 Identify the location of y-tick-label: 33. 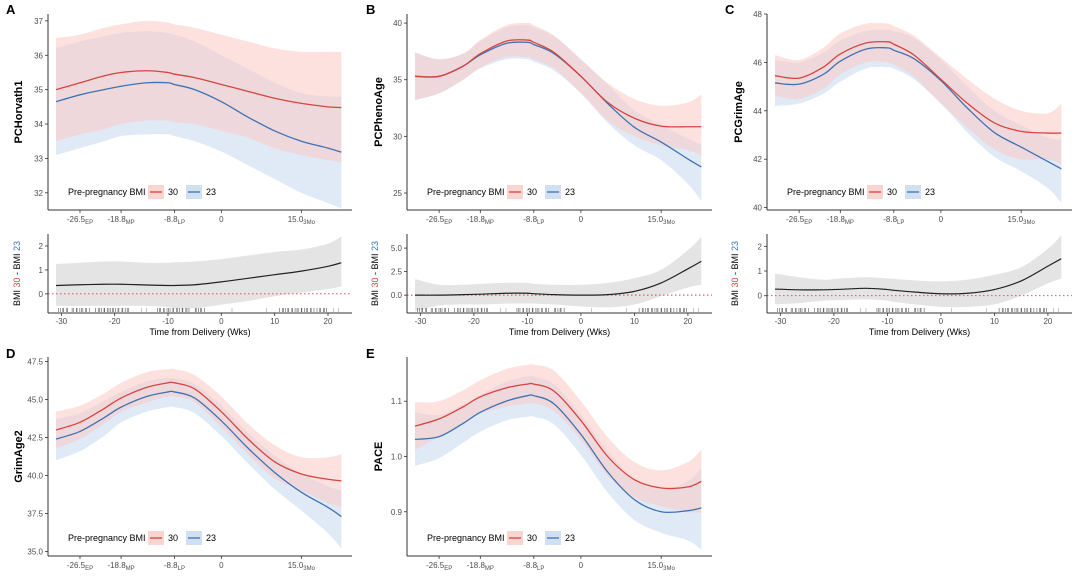
(38, 158).